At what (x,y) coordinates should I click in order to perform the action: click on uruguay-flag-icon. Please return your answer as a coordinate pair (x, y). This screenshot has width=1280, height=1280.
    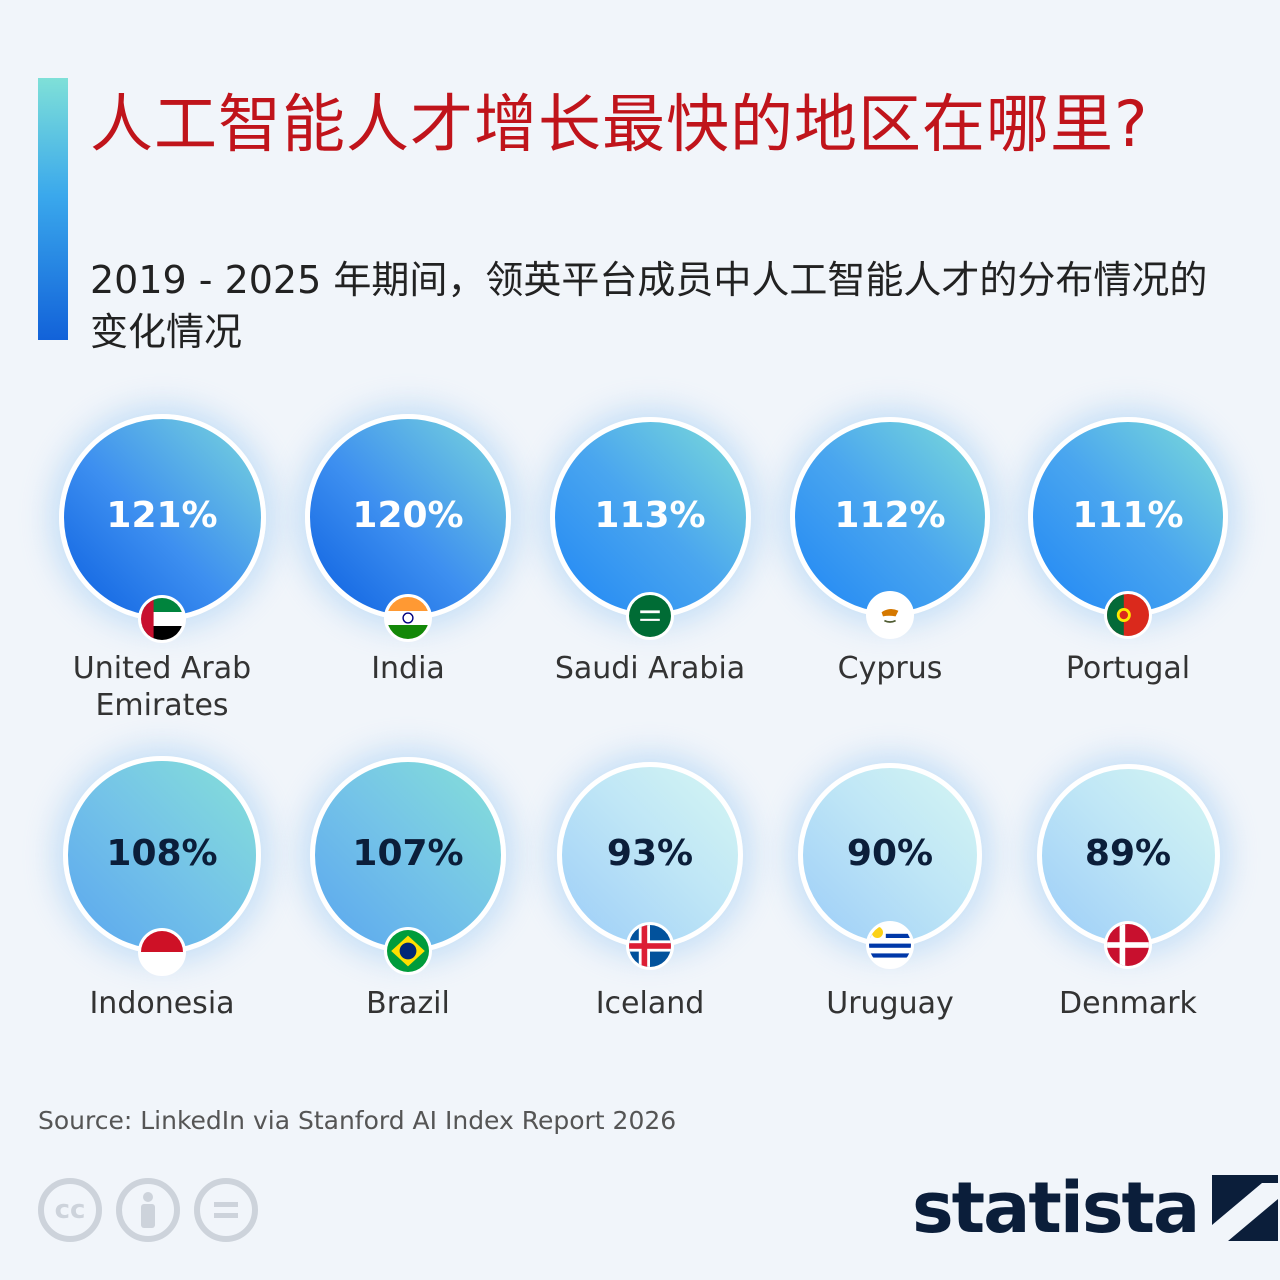
    Looking at the image, I should click on (890, 944).